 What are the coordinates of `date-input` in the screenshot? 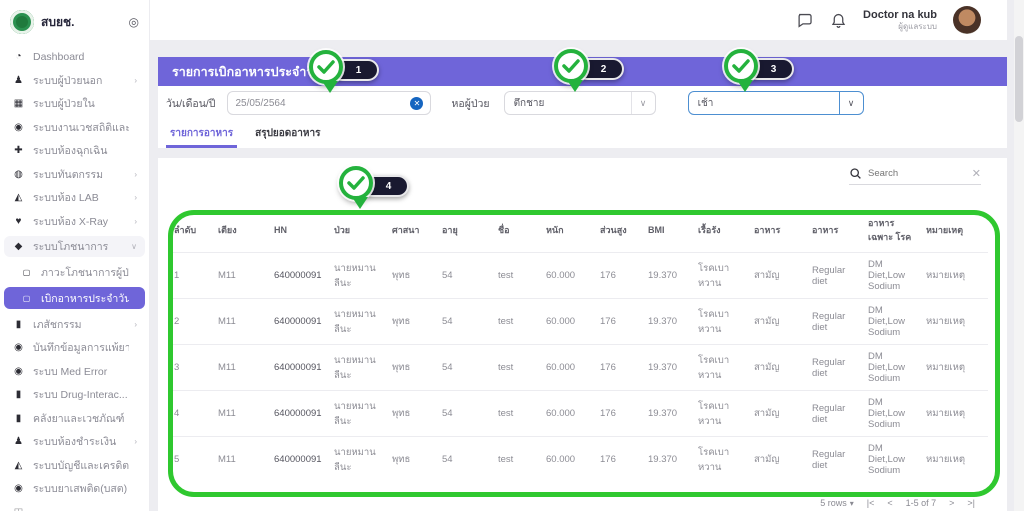 It's located at (323, 103).